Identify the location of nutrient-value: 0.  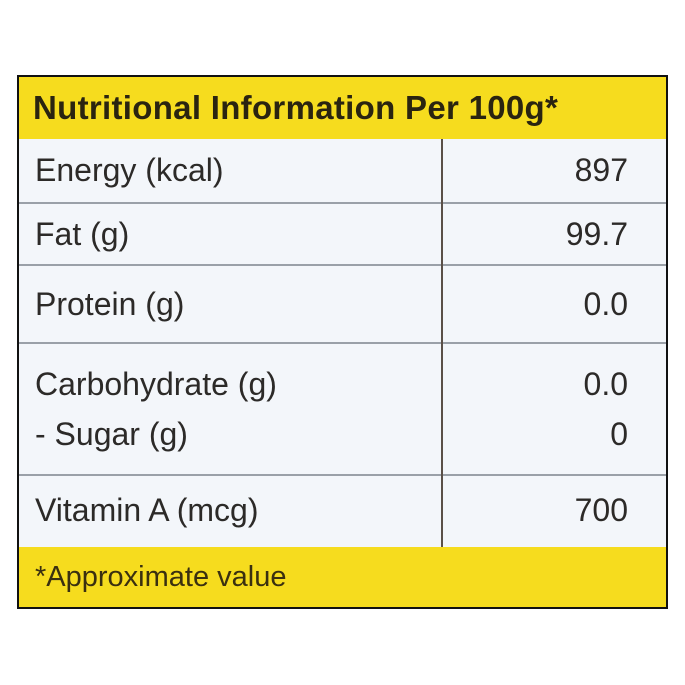
(619, 434).